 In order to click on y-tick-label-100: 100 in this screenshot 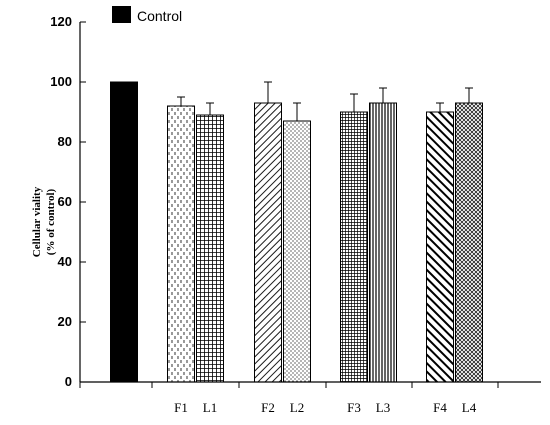, I will do `click(61, 81)`.